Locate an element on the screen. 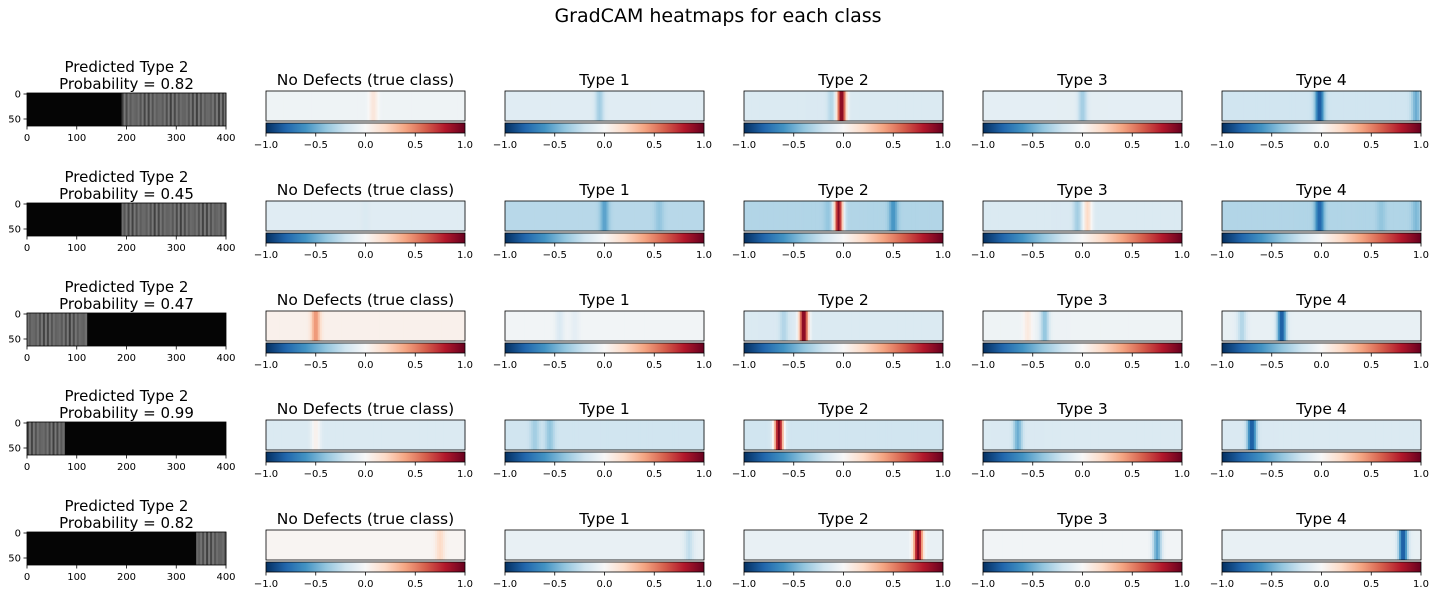 This screenshot has height=611, width=1436. colorbar-tick-label: 1.0 is located at coordinates (943, 145).